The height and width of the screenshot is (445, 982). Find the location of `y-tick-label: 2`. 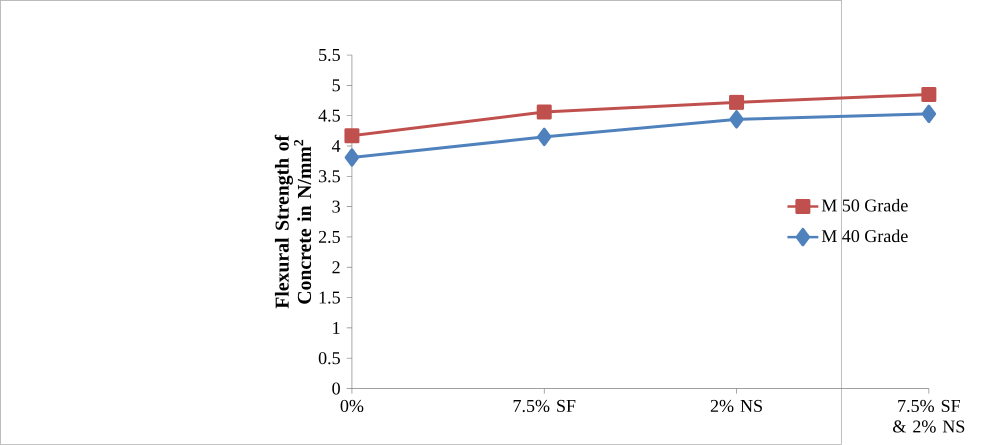

y-tick-label: 2 is located at coordinates (336, 267).